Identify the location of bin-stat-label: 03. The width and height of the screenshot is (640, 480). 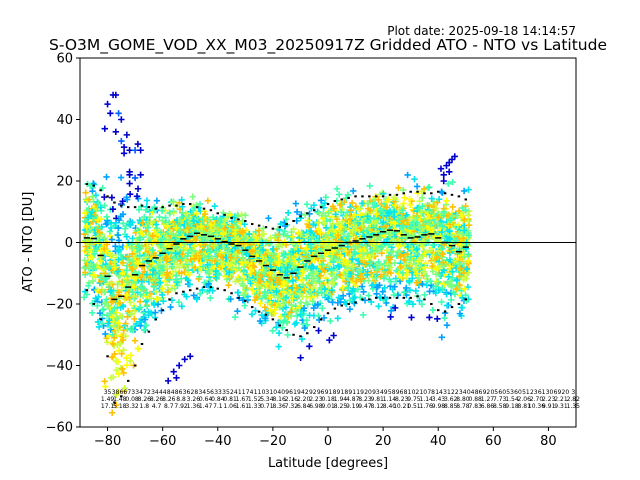
(266, 392).